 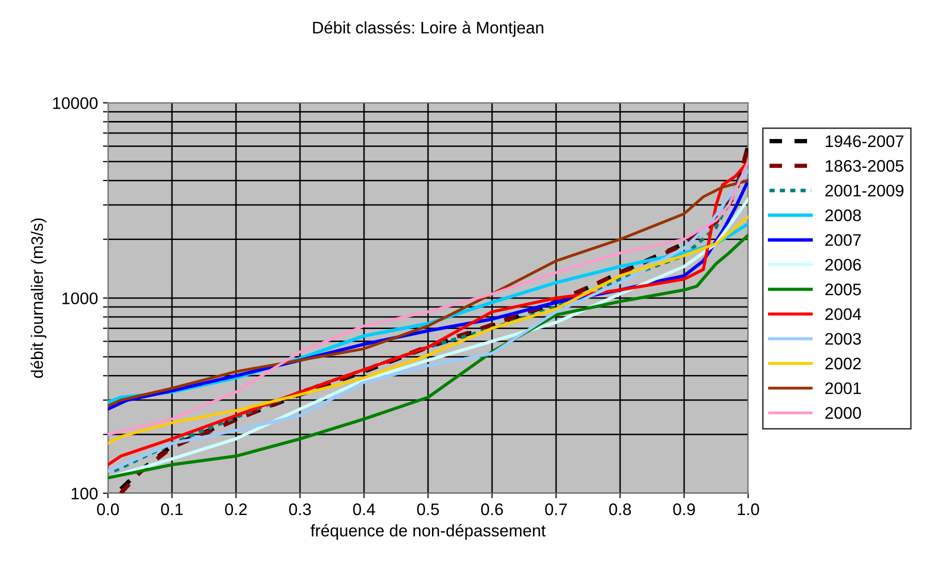 What do you see at coordinates (556, 509) in the screenshot?
I see `x-tick-label: 0.7` at bounding box center [556, 509].